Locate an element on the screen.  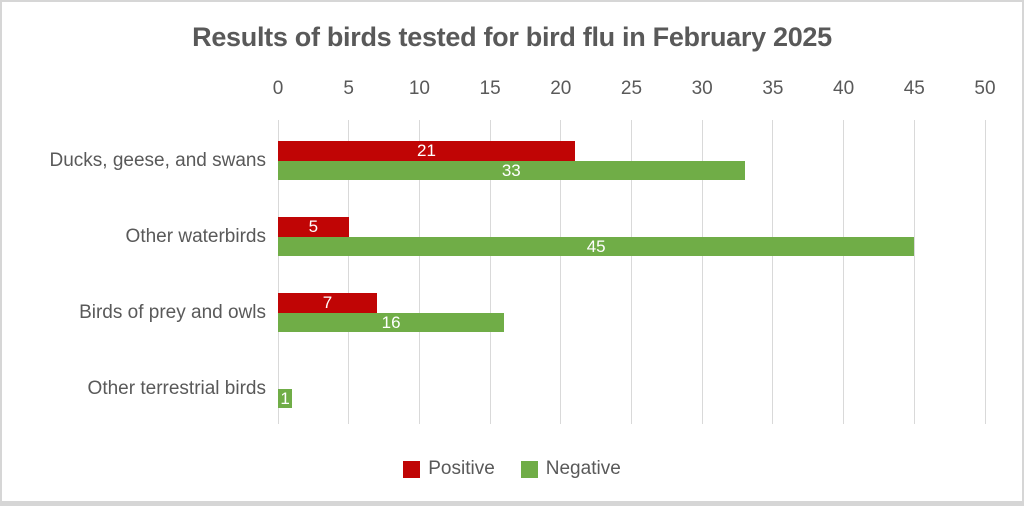
x-tick-label-50: 50 is located at coordinates (985, 88).